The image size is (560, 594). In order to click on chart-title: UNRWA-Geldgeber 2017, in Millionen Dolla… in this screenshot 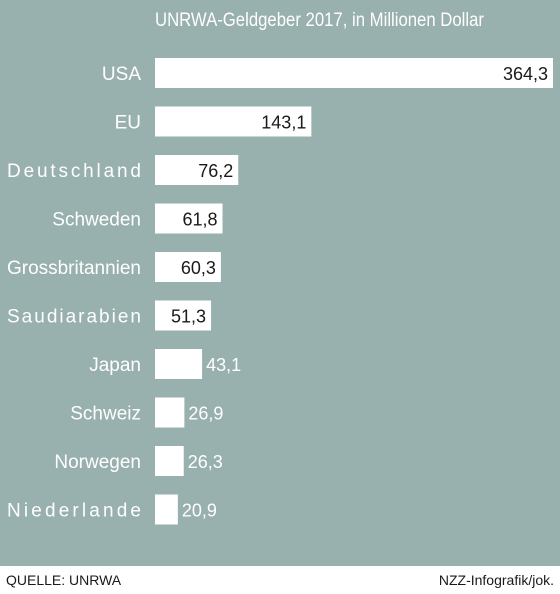, I will do `click(319, 20)`.